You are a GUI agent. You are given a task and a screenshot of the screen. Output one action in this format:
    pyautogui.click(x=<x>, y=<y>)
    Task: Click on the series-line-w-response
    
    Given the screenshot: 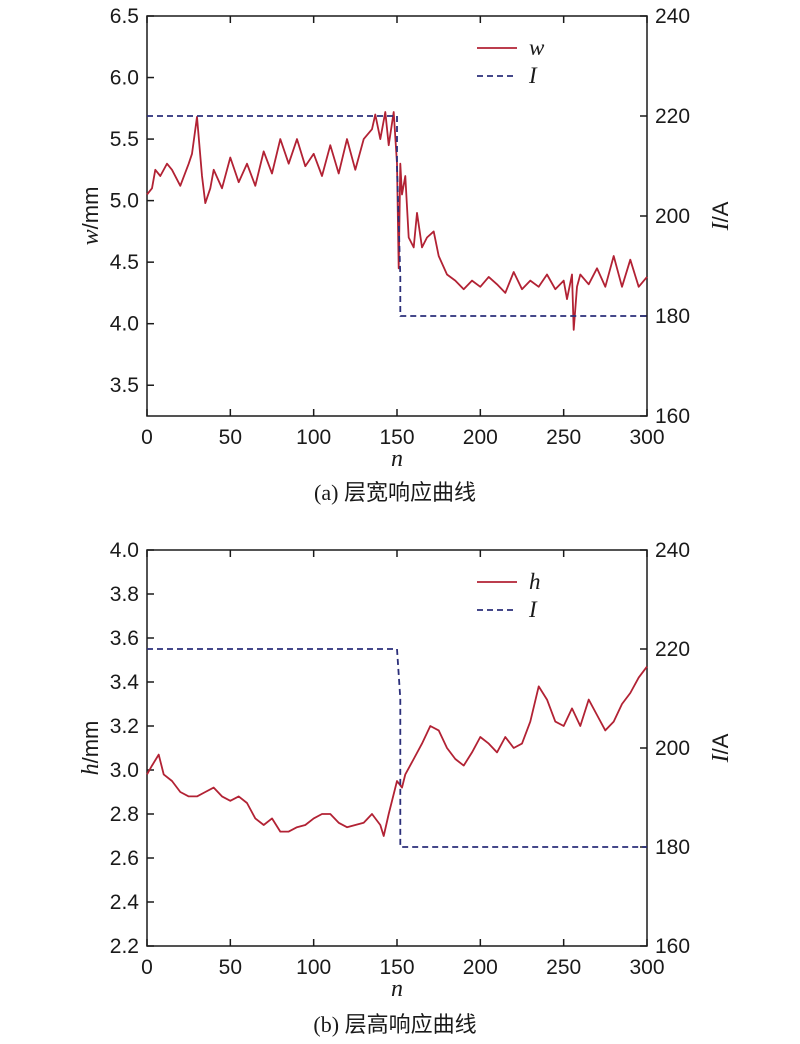 What is the action you would take?
    pyautogui.click(x=397, y=221)
    